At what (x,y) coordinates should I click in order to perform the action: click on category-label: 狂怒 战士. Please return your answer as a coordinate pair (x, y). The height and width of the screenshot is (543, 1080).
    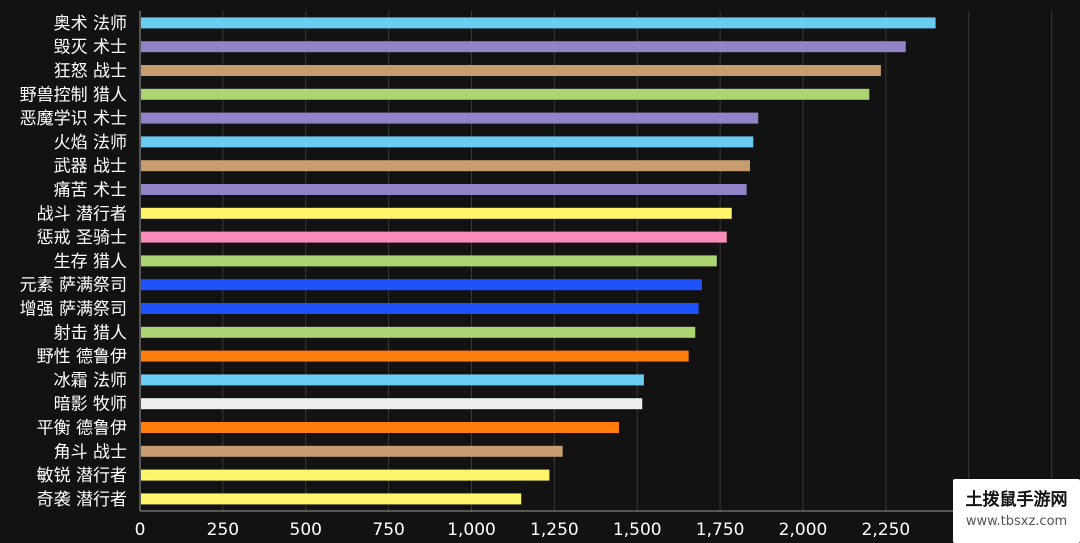
    Looking at the image, I should click on (90, 72).